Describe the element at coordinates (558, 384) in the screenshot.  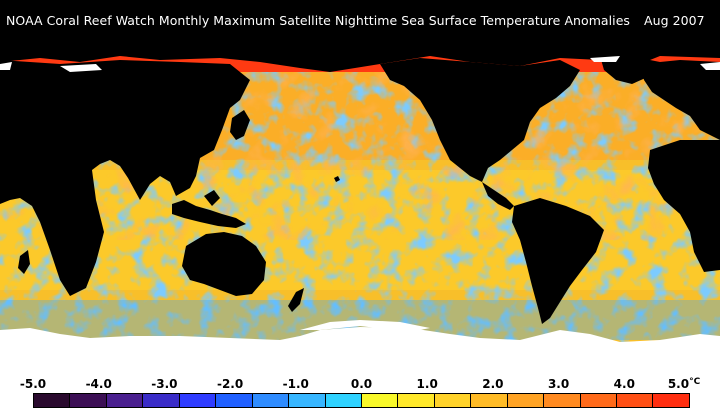
I see `legend-tick-label: 3.0` at that location.